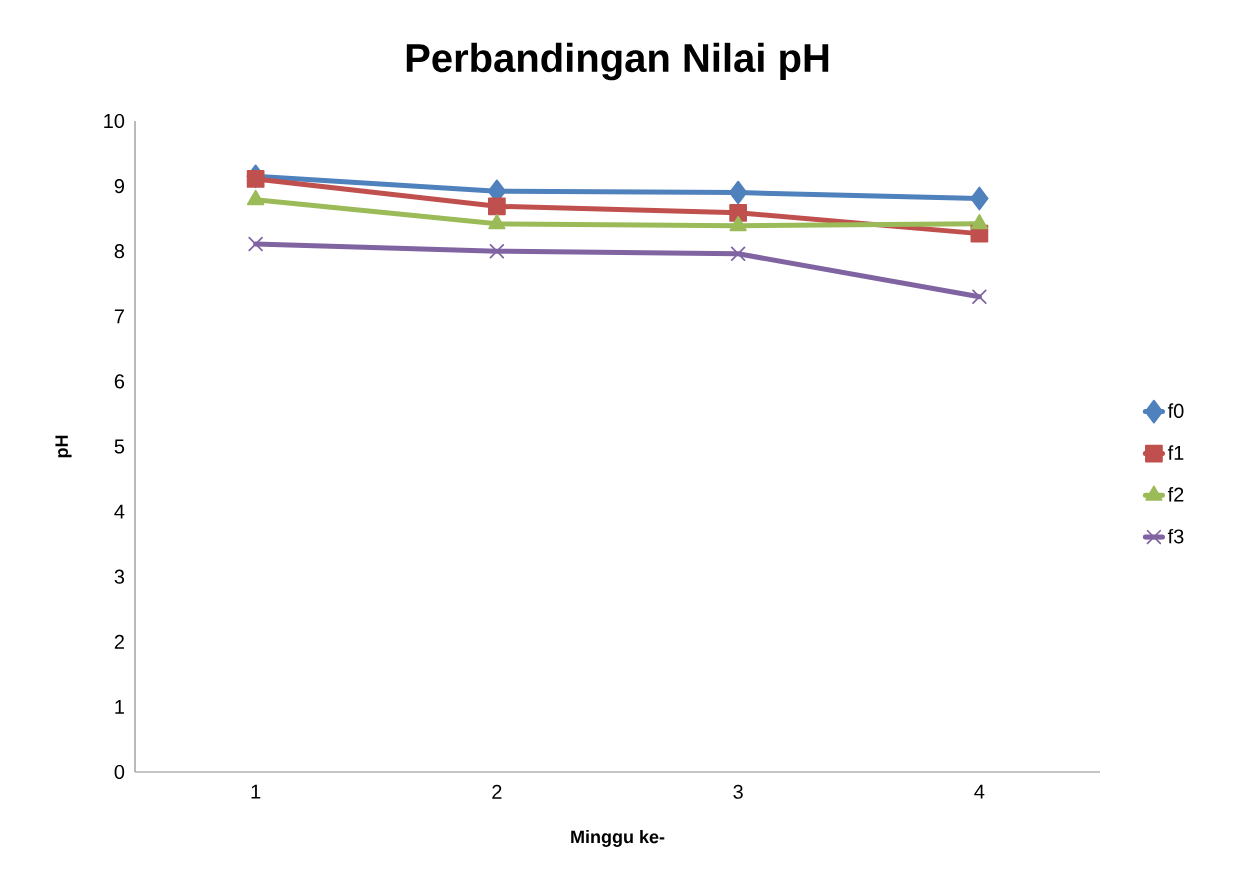  Describe the element at coordinates (119, 576) in the screenshot. I see `y-tick-label: 3` at that location.